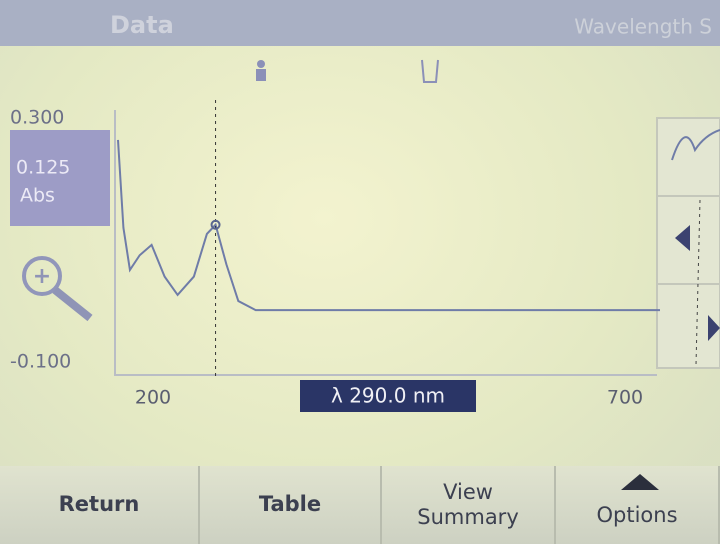  I want to click on y-tick-label: 0.300, so click(37, 118).